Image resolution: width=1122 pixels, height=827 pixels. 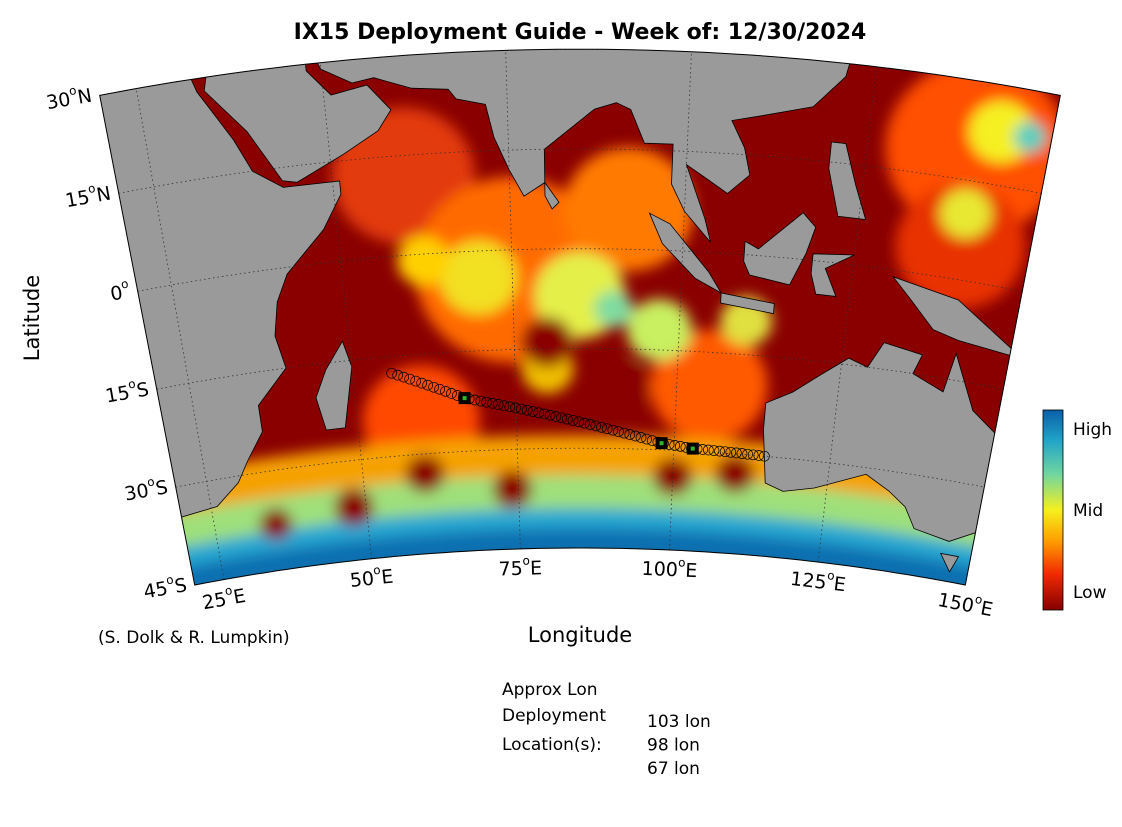 I want to click on y-axis-label: Latitude, so click(x=32, y=318).